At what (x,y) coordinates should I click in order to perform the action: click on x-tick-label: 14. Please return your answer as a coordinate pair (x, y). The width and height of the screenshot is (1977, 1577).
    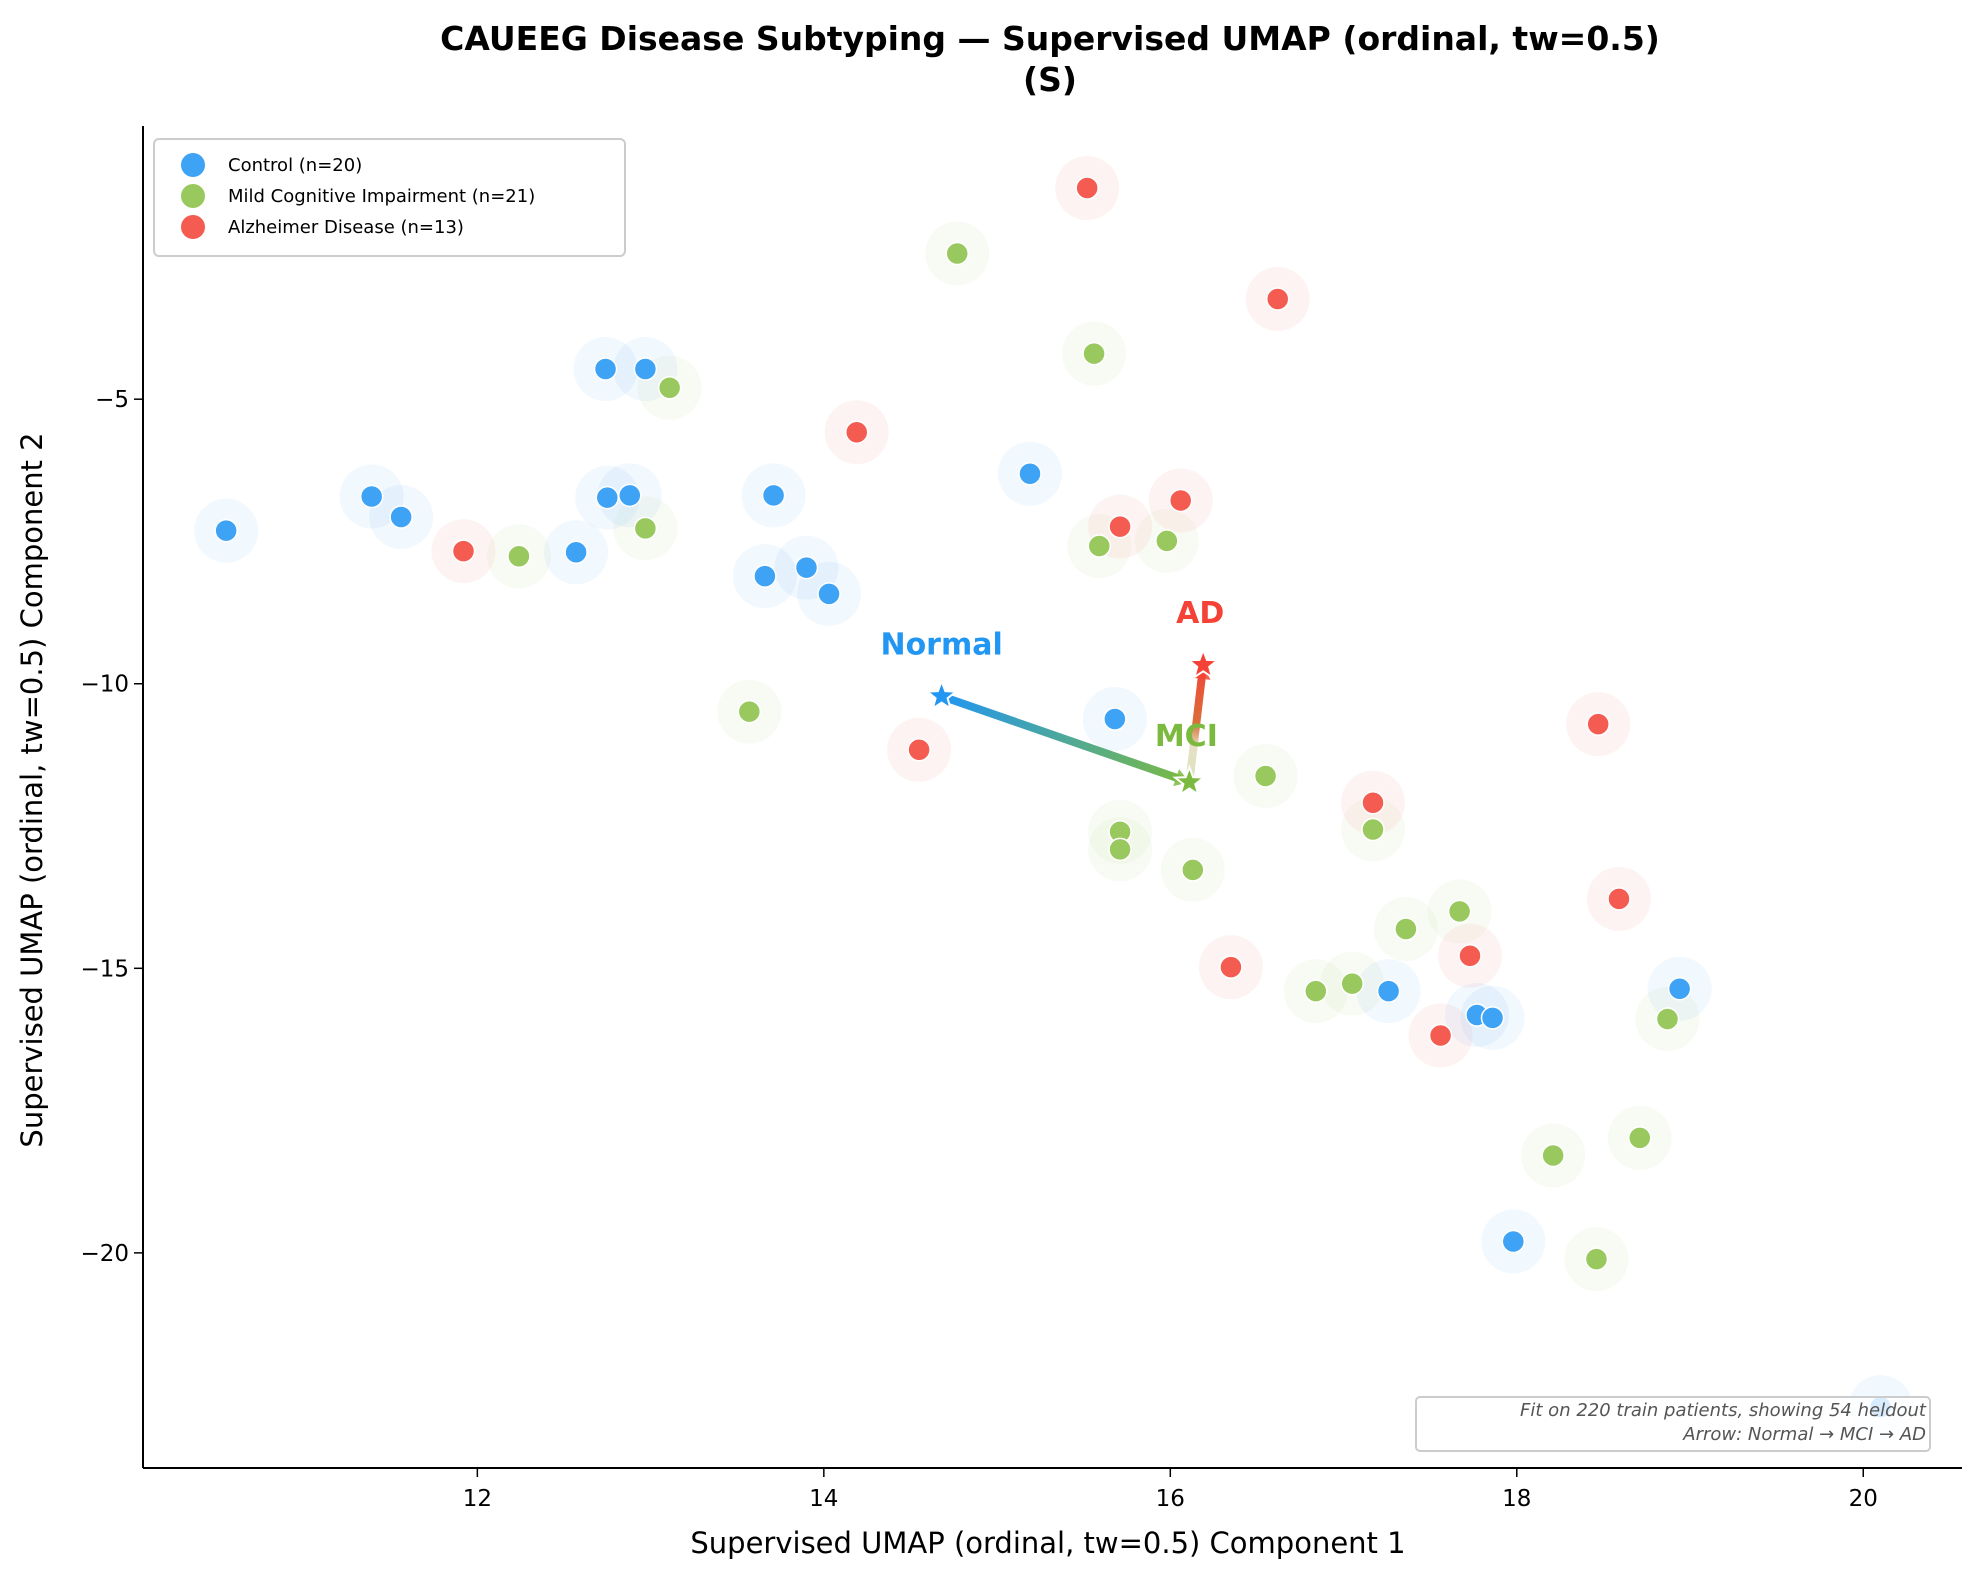
    Looking at the image, I should click on (823, 1499).